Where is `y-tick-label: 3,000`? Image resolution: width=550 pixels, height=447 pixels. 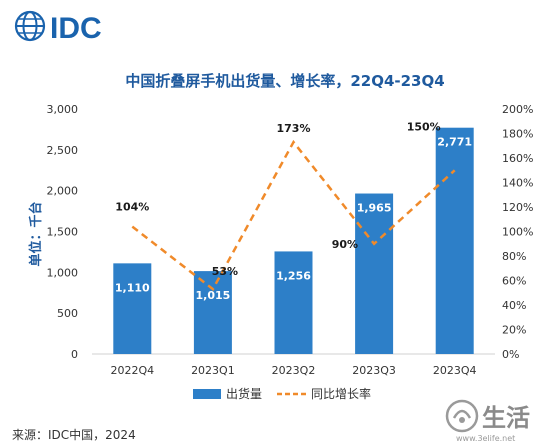
y-tick-label: 3,000 is located at coordinates (63, 109).